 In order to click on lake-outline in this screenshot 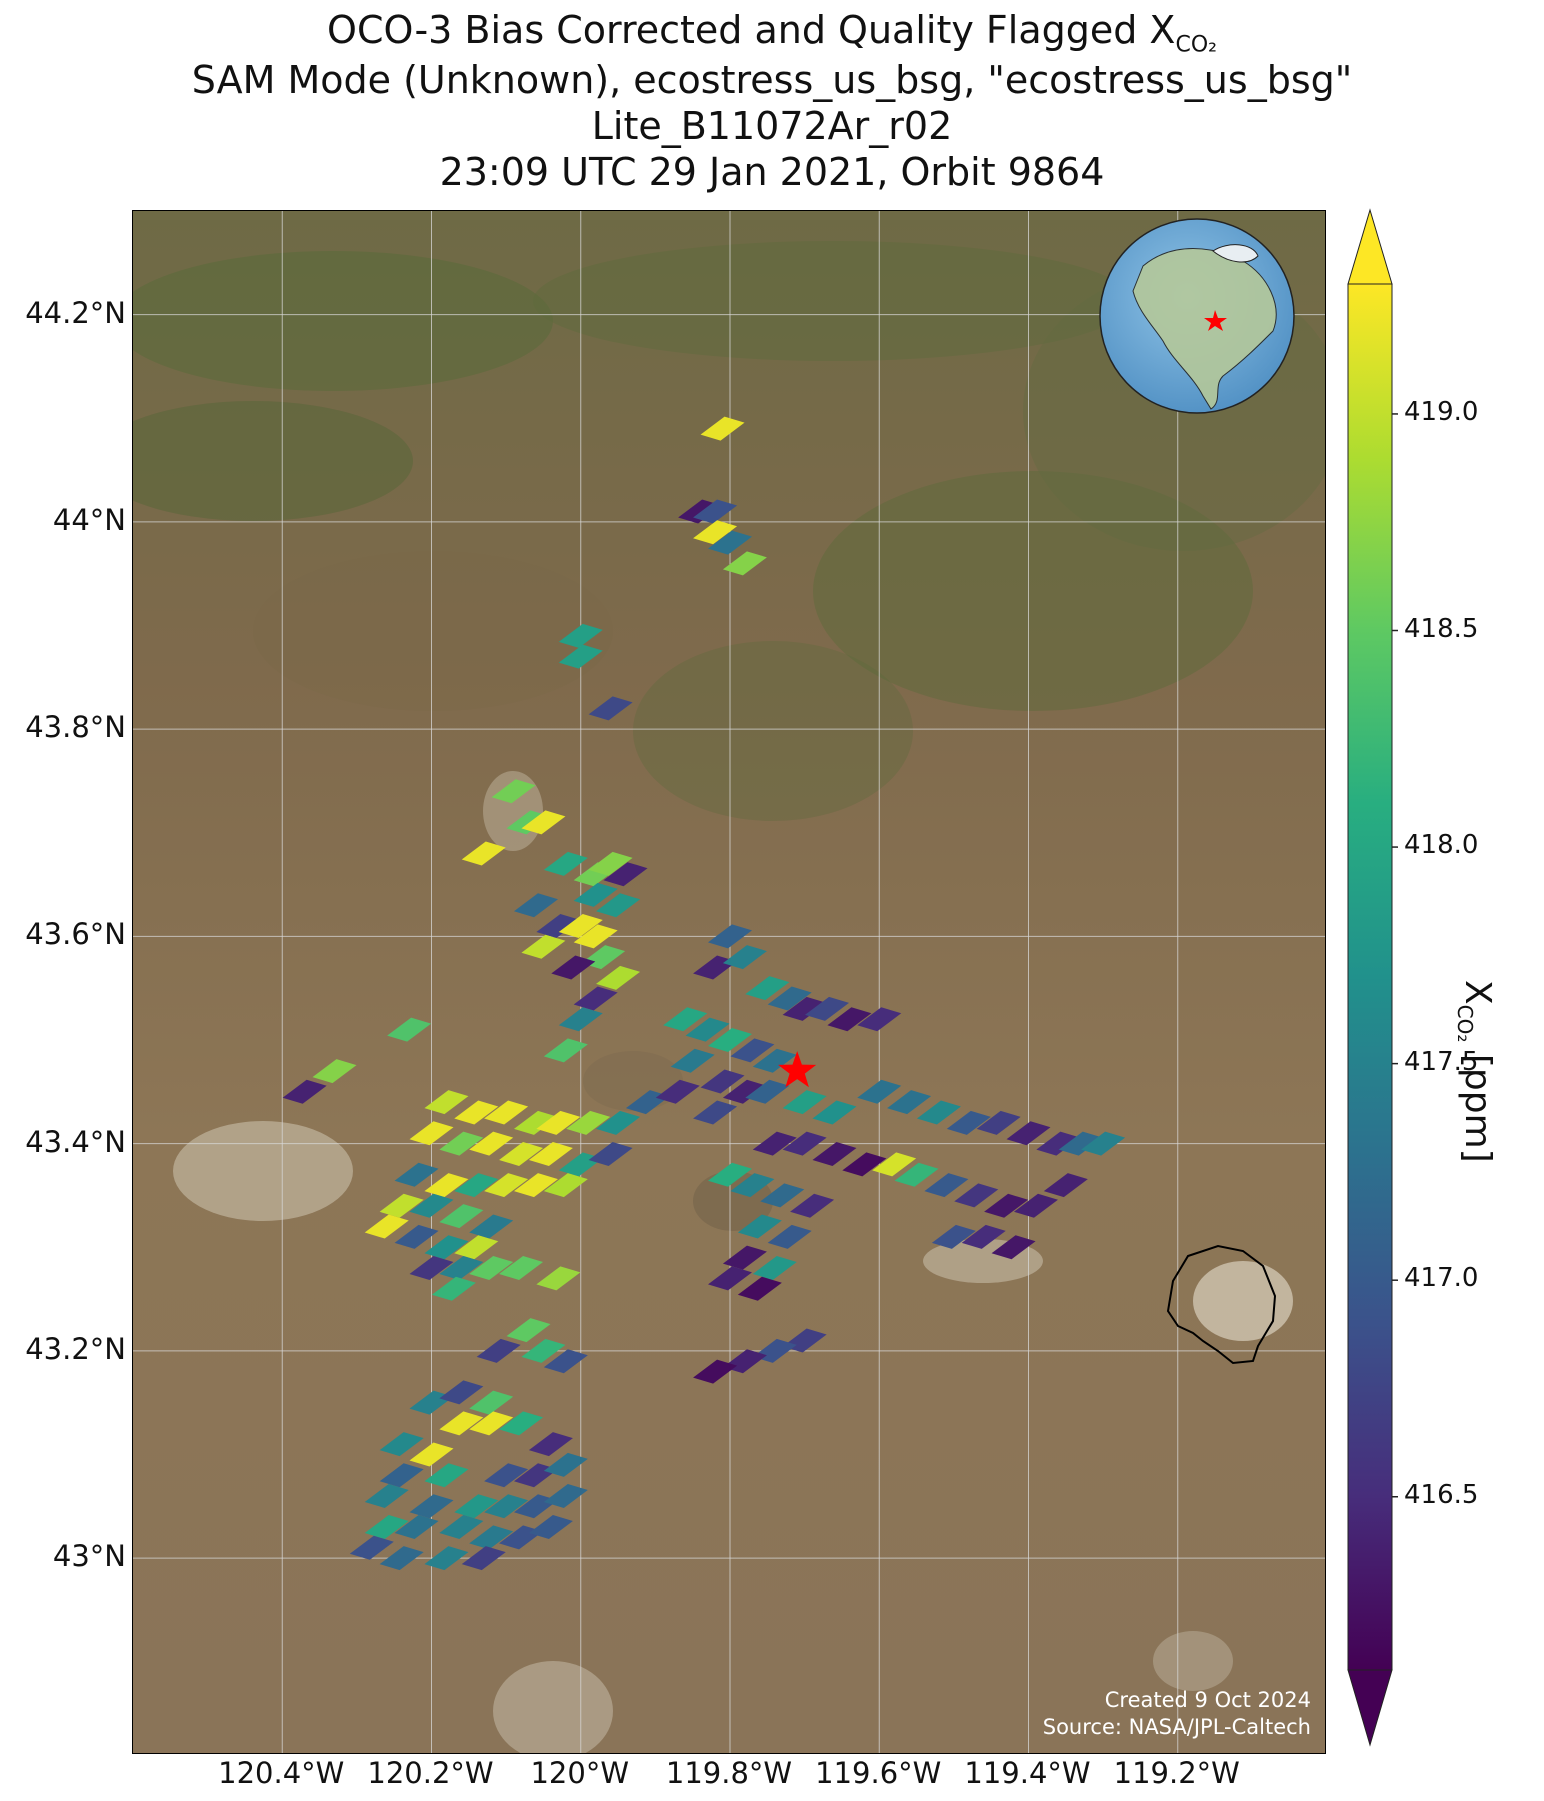, I will do `click(1221, 1304)`.